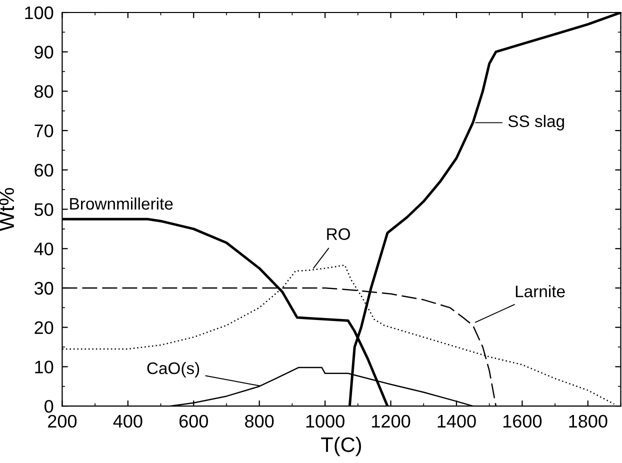 The image size is (622, 463). Describe the element at coordinates (536, 122) in the screenshot. I see `annotation: SS slag` at that location.